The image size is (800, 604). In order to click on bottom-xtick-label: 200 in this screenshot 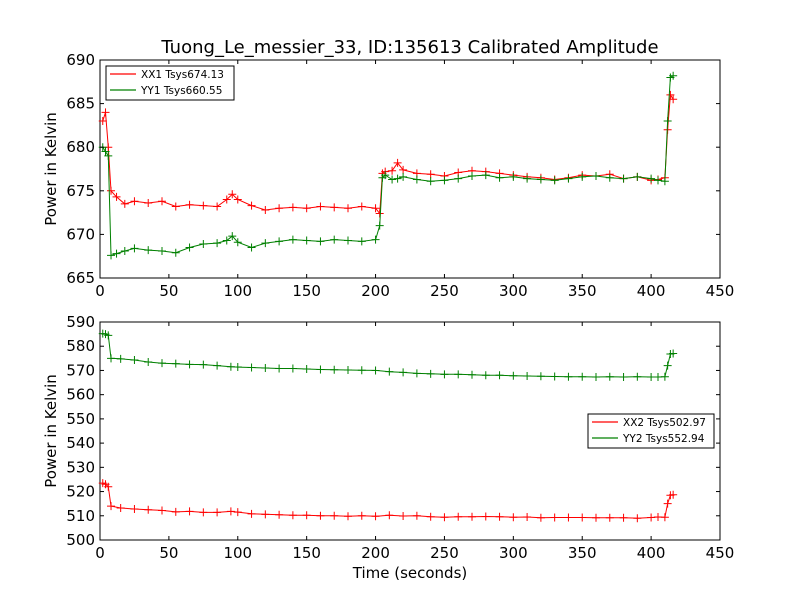, I will do `click(375, 553)`.